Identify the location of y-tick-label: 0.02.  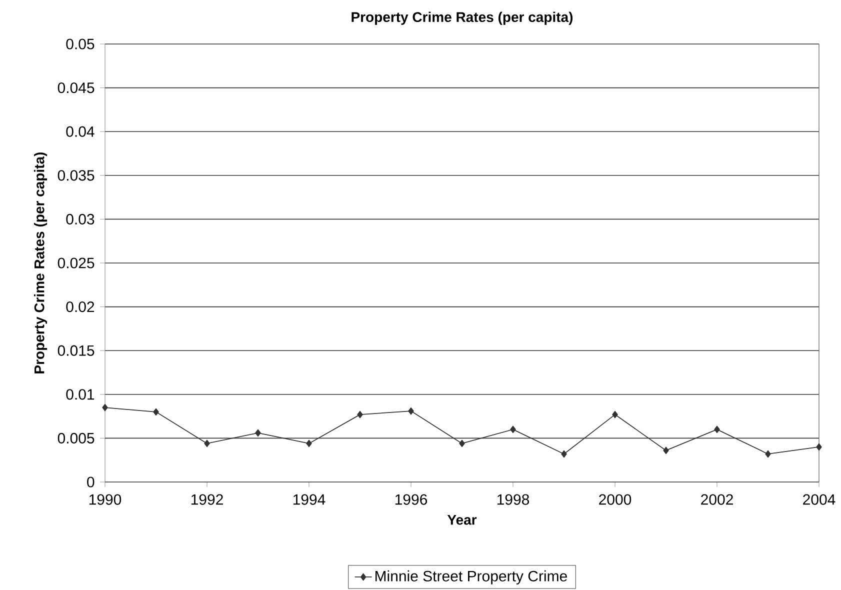
(80, 306).